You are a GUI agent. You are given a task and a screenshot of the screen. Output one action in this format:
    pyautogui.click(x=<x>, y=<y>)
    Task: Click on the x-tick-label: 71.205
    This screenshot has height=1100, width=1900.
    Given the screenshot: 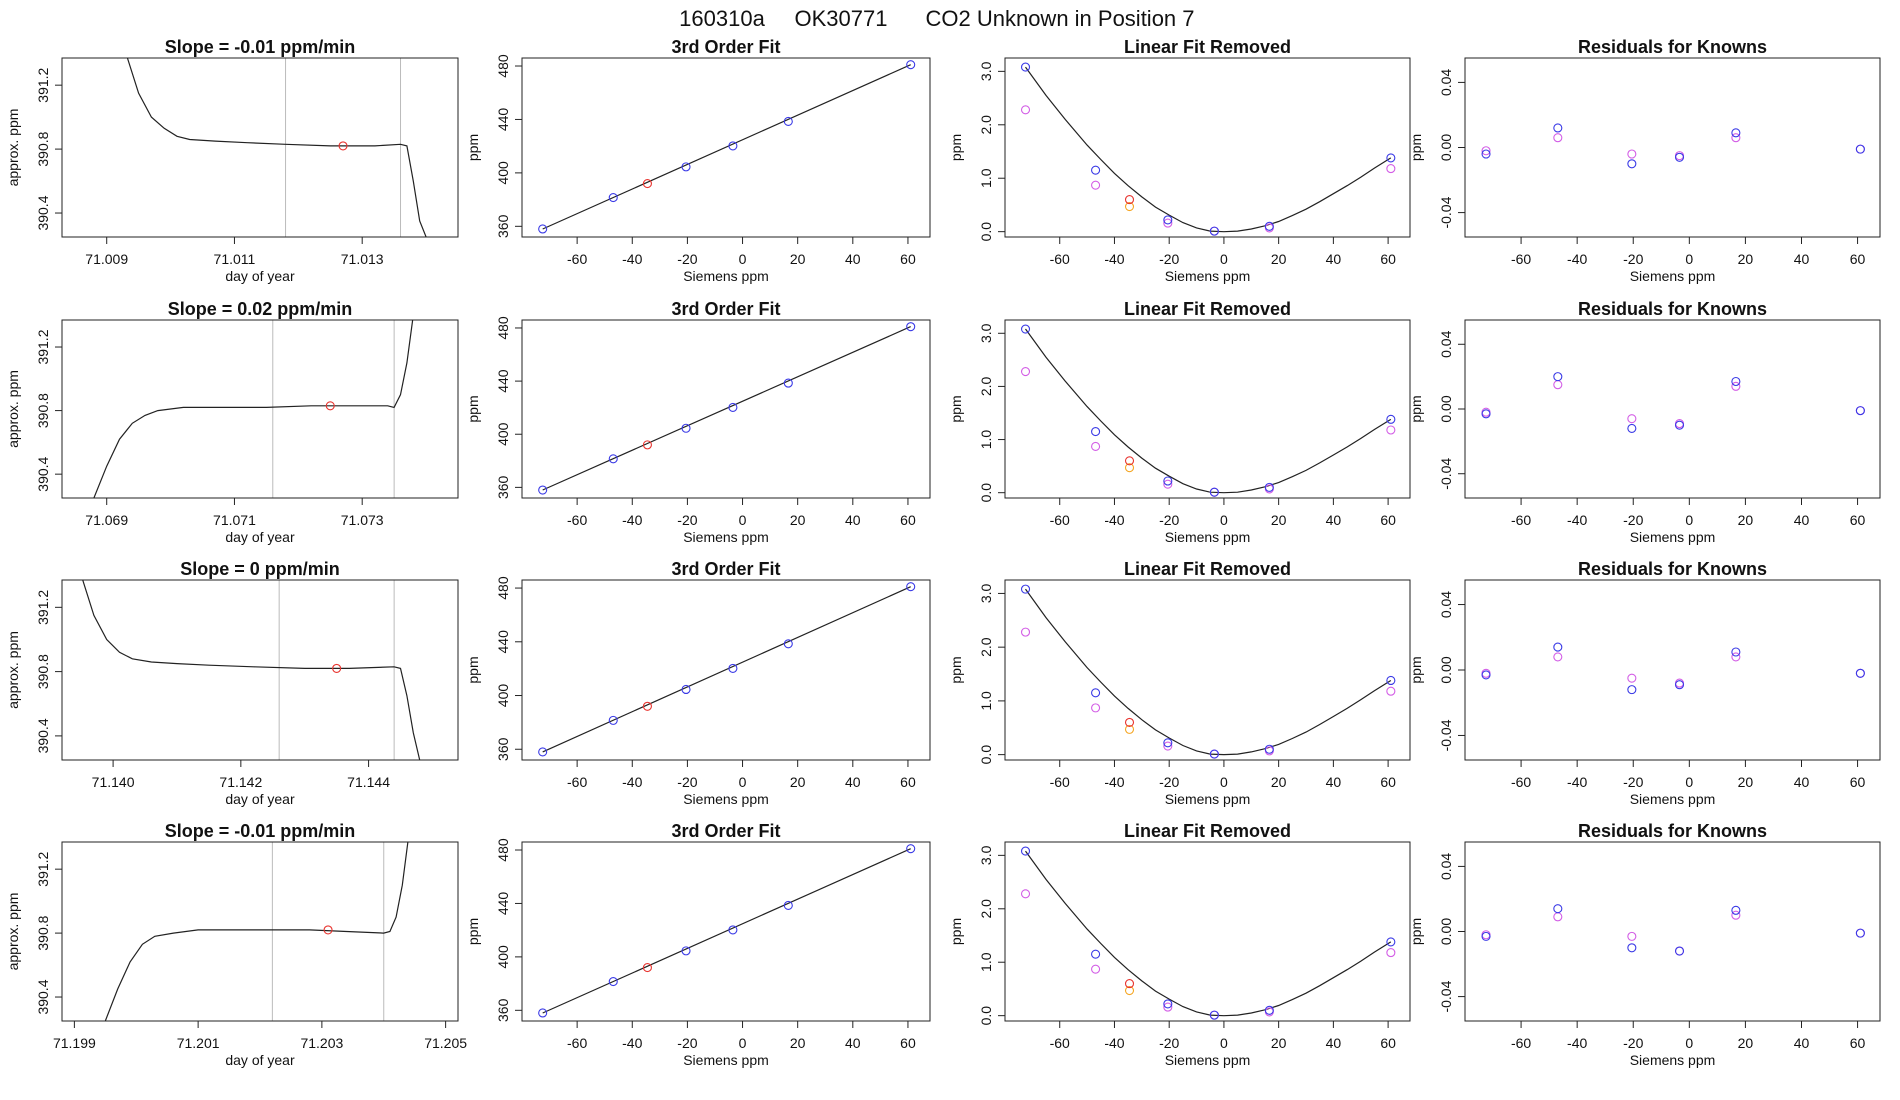 What is the action you would take?
    pyautogui.click(x=445, y=1043)
    